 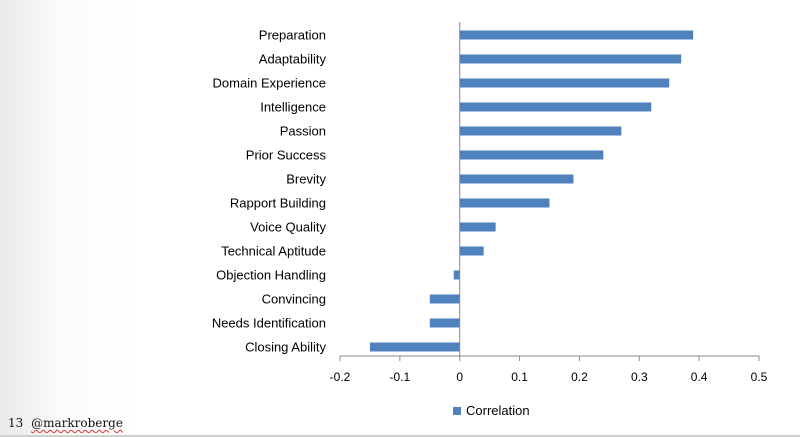 What do you see at coordinates (444, 299) in the screenshot?
I see `bar-convincing` at bounding box center [444, 299].